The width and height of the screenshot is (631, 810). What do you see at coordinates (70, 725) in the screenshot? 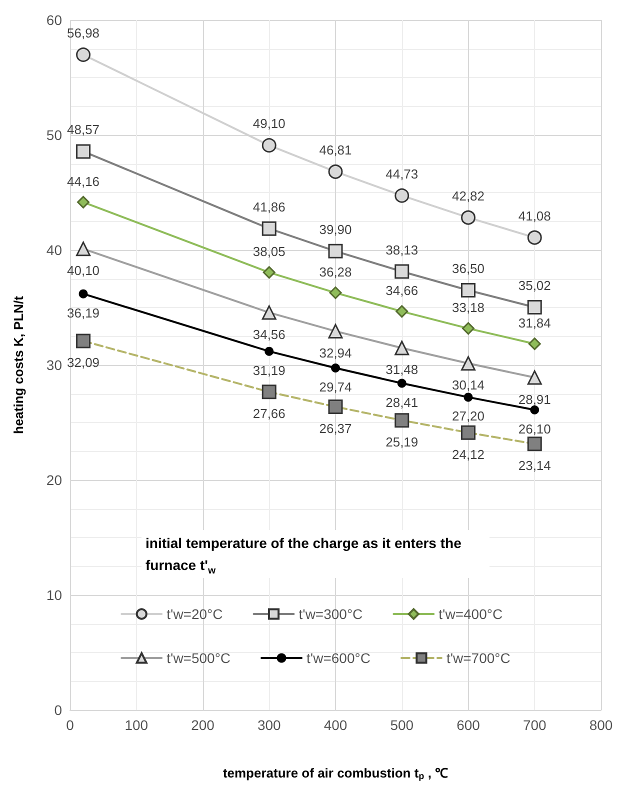
I see `x-tick-label: 0` at bounding box center [70, 725].